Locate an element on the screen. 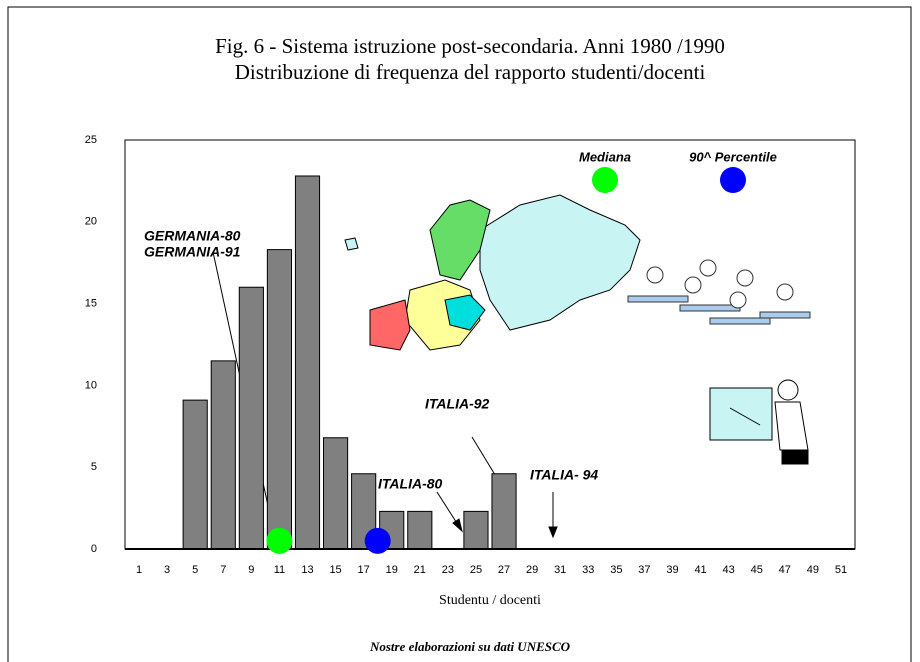 The width and height of the screenshot is (920, 662). x-tick-label: 11 is located at coordinates (279, 570).